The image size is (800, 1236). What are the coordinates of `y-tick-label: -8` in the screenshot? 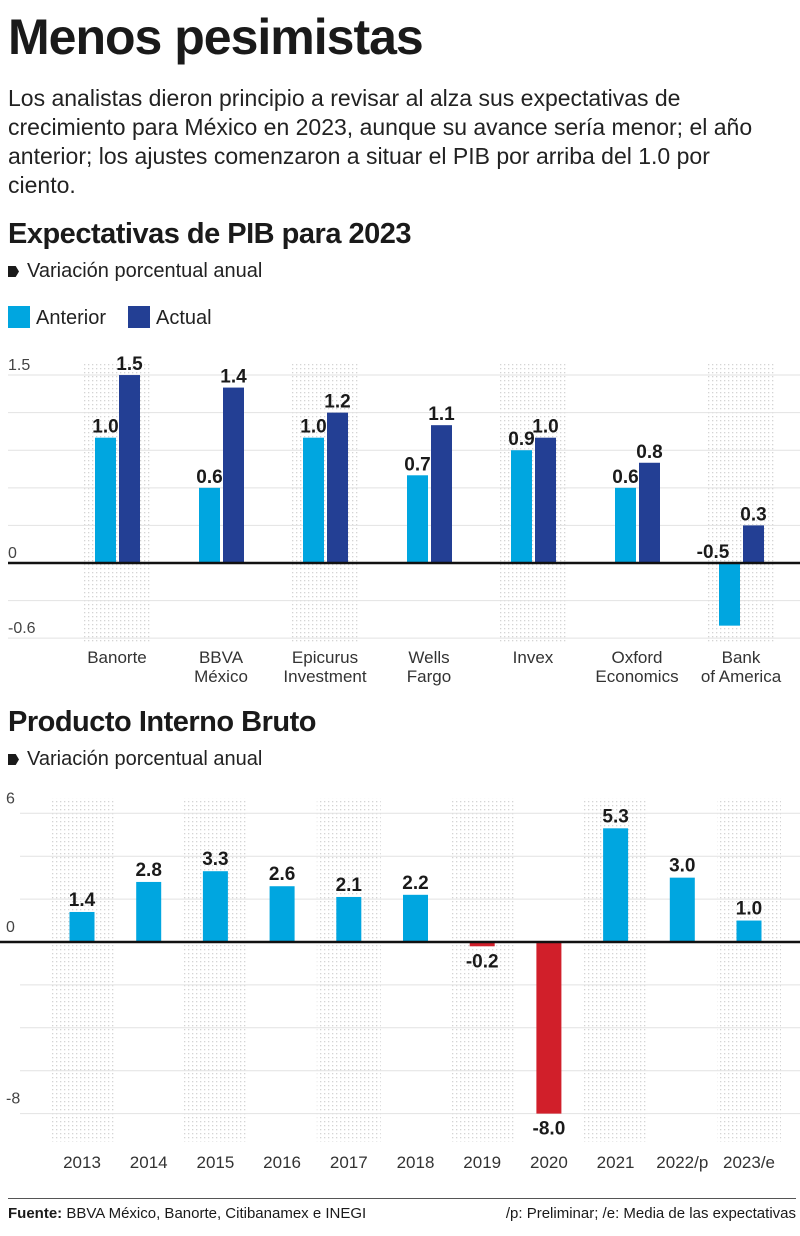 It's located at (13, 1099).